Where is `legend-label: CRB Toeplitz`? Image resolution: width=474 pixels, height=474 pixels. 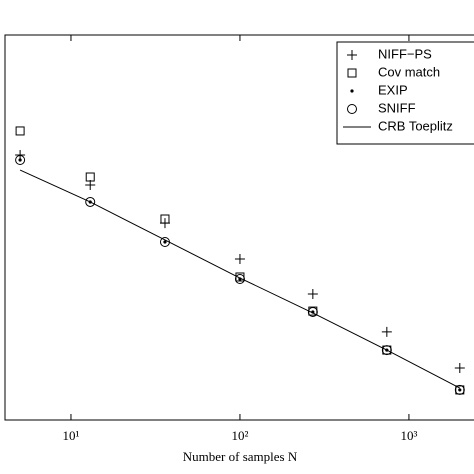
legend-label: CRB Toeplitz is located at coordinates (415, 125).